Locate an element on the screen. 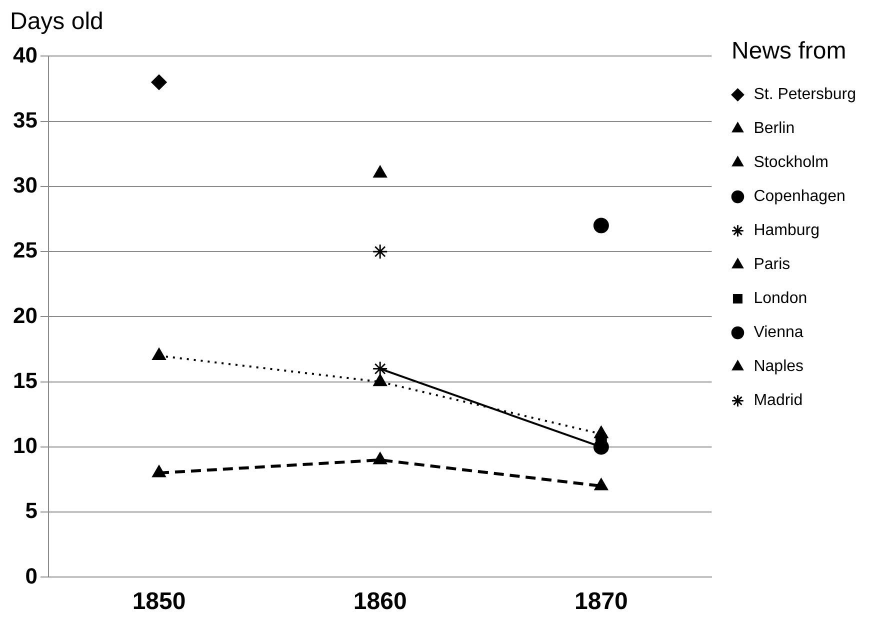 The image size is (896, 632). y-tick-label: 25 is located at coordinates (25, 250).